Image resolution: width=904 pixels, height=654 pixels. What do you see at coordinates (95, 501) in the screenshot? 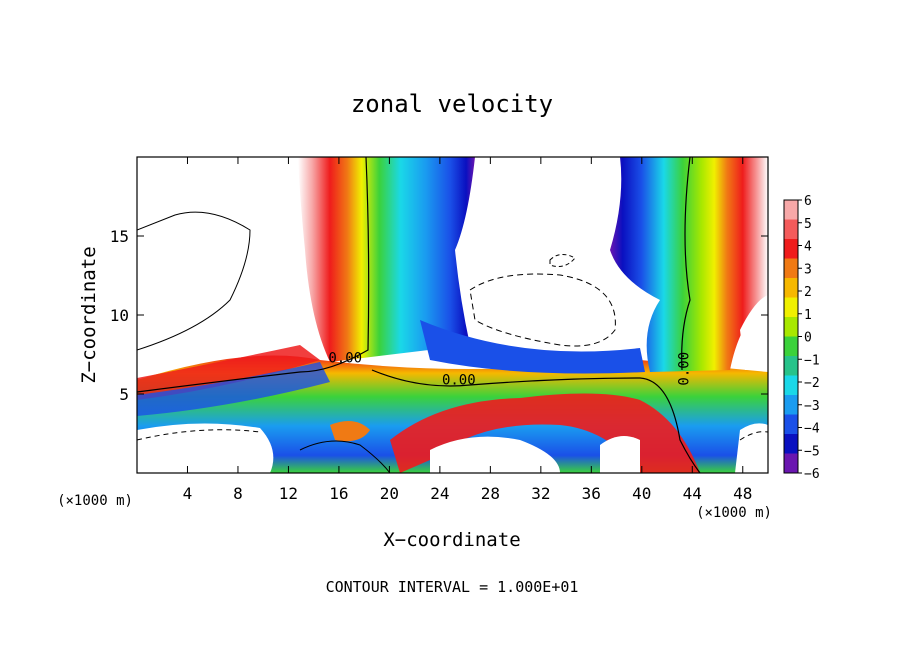
I see `x-unit-left: (×1000 m)` at bounding box center [95, 501].